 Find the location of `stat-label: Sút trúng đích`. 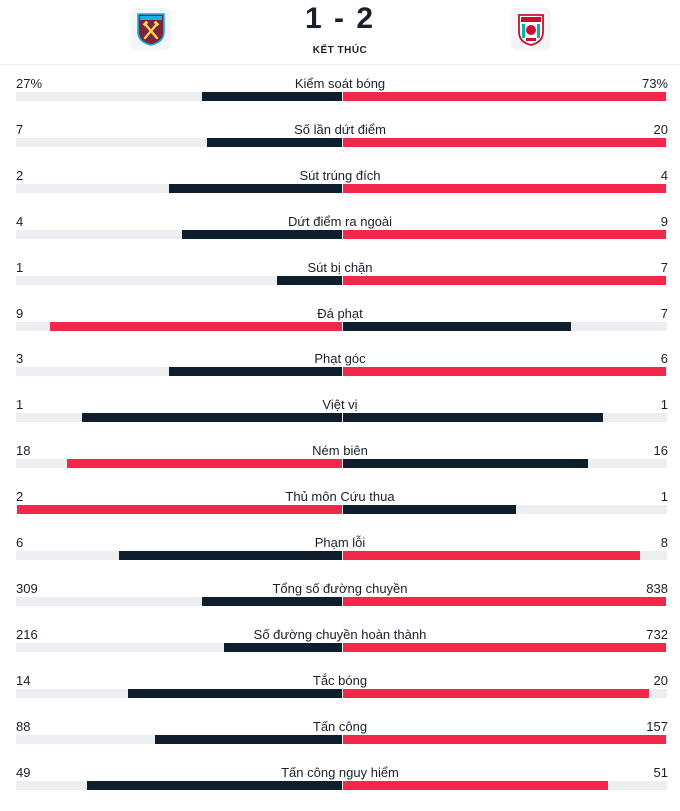

stat-label: Sút trúng đích is located at coordinates (340, 175).